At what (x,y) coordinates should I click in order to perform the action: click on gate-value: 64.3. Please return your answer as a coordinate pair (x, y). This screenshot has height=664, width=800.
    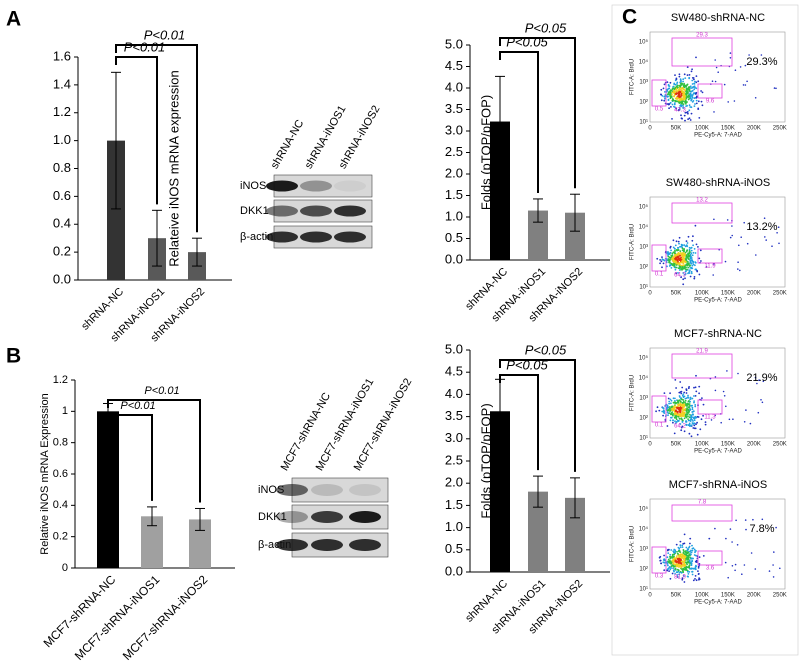
    Looking at the image, I should click on (680, 276).